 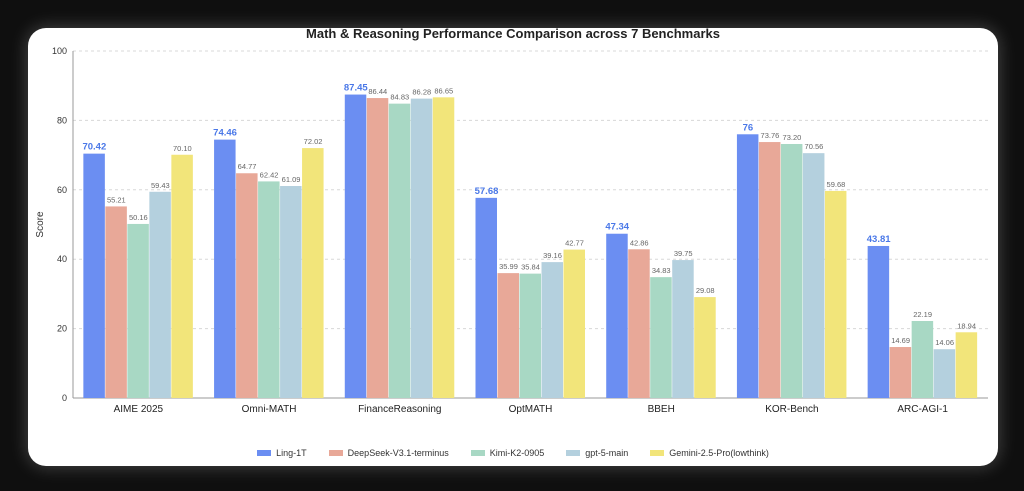 What do you see at coordinates (836, 184) in the screenshot?
I see `data-label: 59.68` at bounding box center [836, 184].